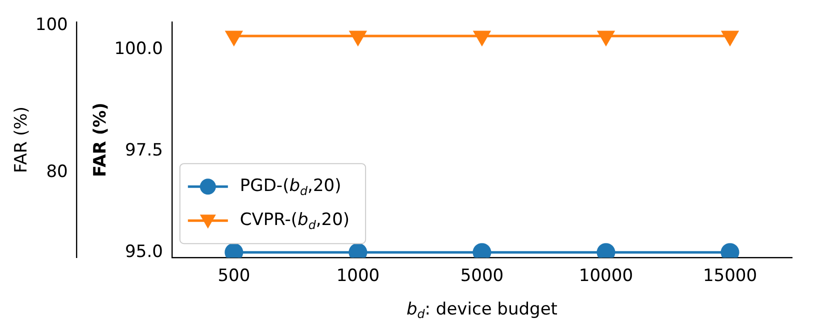  I want to click on x-tick-label: 5000, so click(482, 276).